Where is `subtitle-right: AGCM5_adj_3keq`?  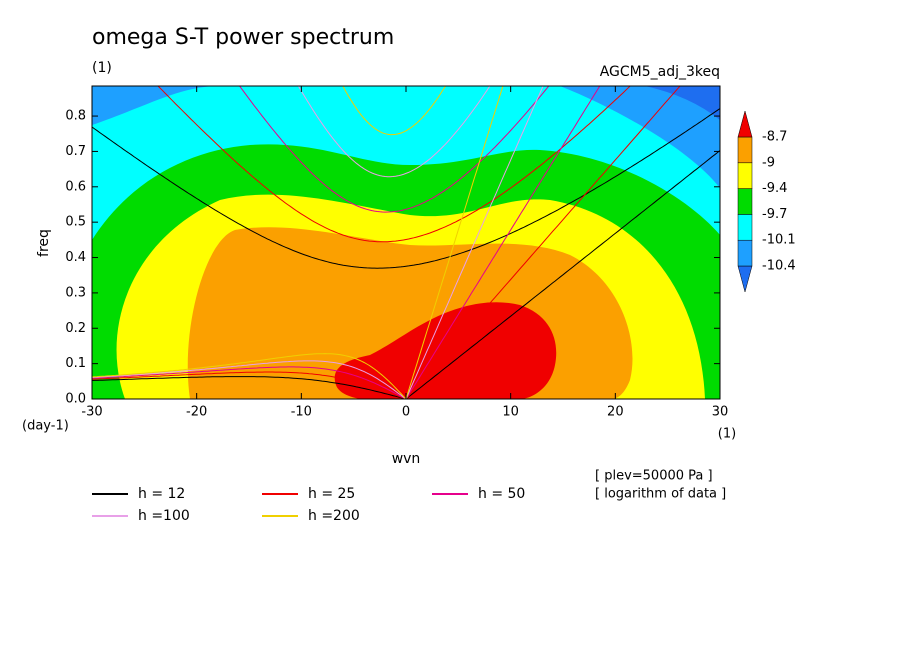 subtitle-right: AGCM5_adj_3keq is located at coordinates (660, 72).